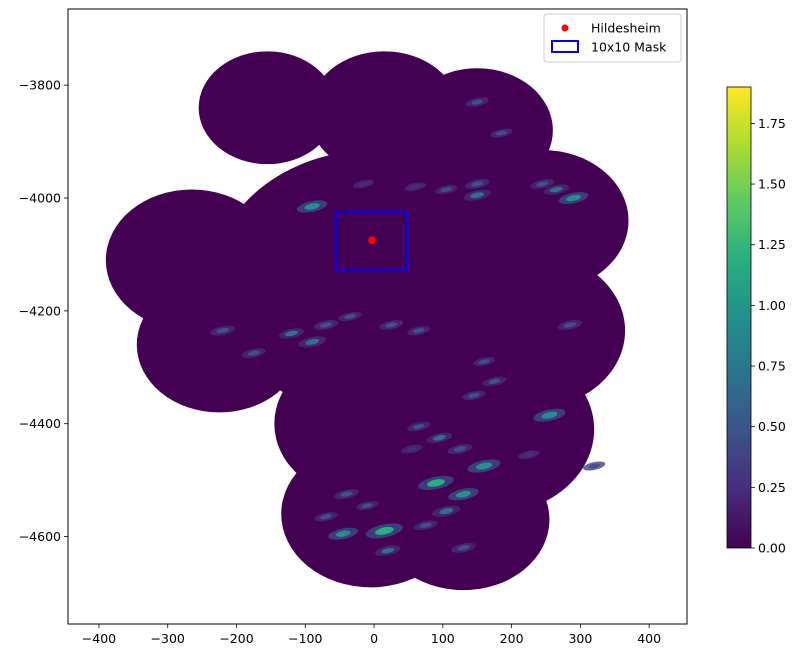  What do you see at coordinates (236, 638) in the screenshot?
I see `x-tick-label-2: −200` at bounding box center [236, 638].